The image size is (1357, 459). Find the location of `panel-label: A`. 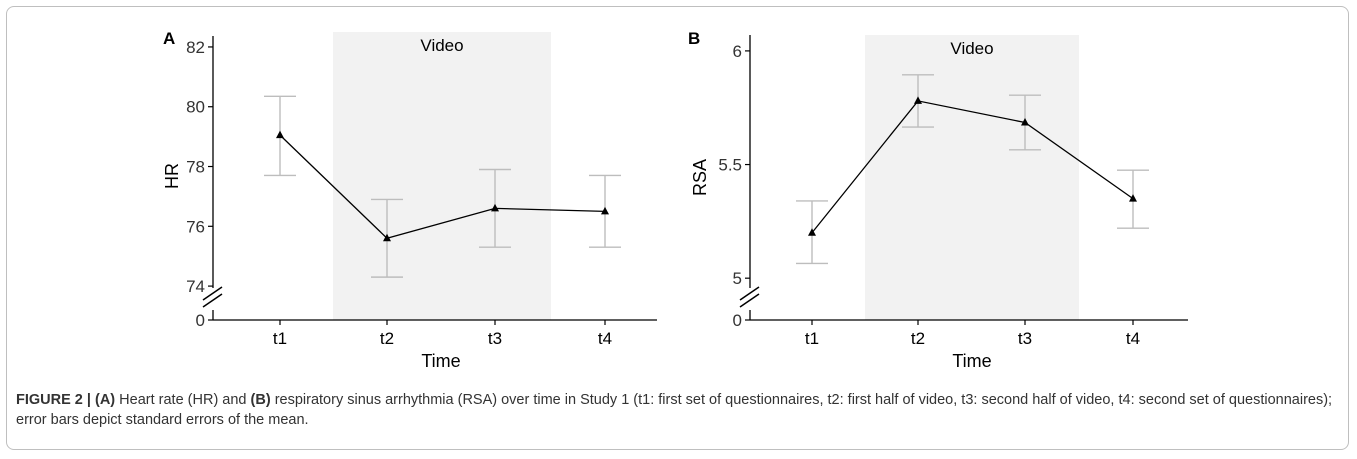

panel-label: A is located at coordinates (169, 38).